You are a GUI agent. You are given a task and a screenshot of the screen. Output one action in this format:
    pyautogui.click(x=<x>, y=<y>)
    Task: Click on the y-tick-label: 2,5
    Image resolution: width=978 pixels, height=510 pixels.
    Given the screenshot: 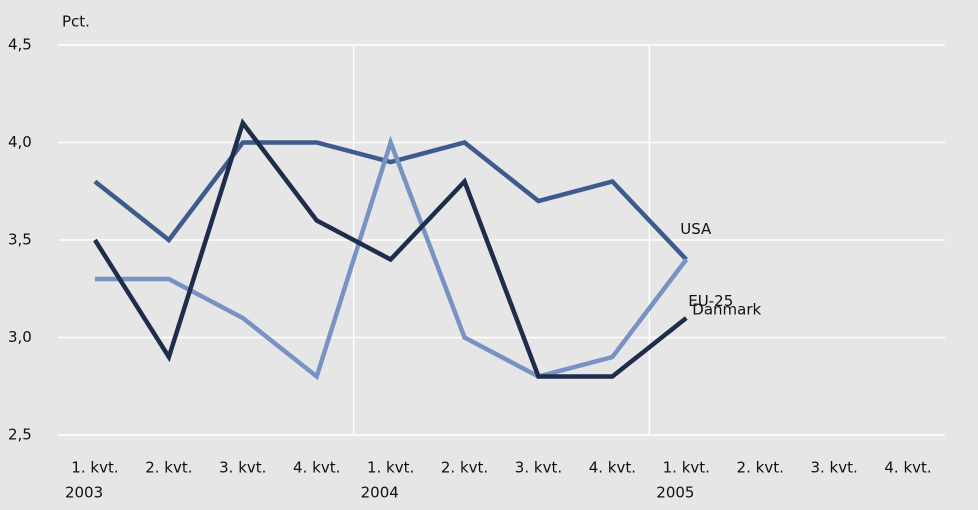 What is the action you would take?
    pyautogui.click(x=20, y=435)
    